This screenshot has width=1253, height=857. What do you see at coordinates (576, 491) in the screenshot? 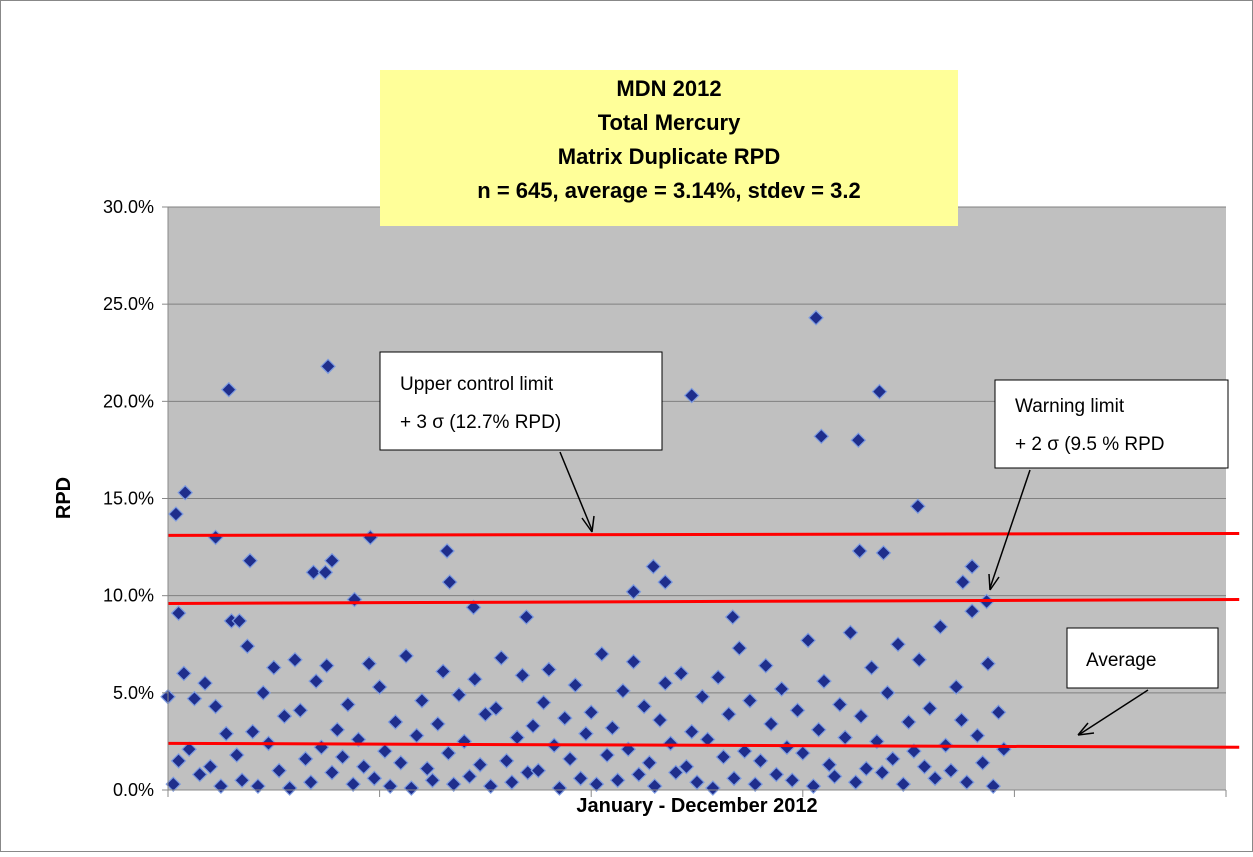
I see `arrow` at bounding box center [576, 491].